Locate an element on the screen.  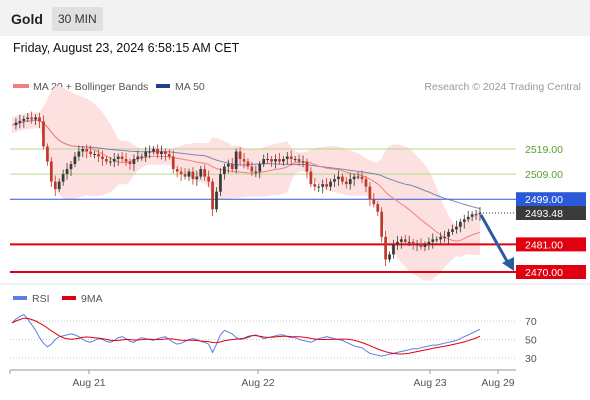
ma20-legend-swatch is located at coordinates (21, 86).